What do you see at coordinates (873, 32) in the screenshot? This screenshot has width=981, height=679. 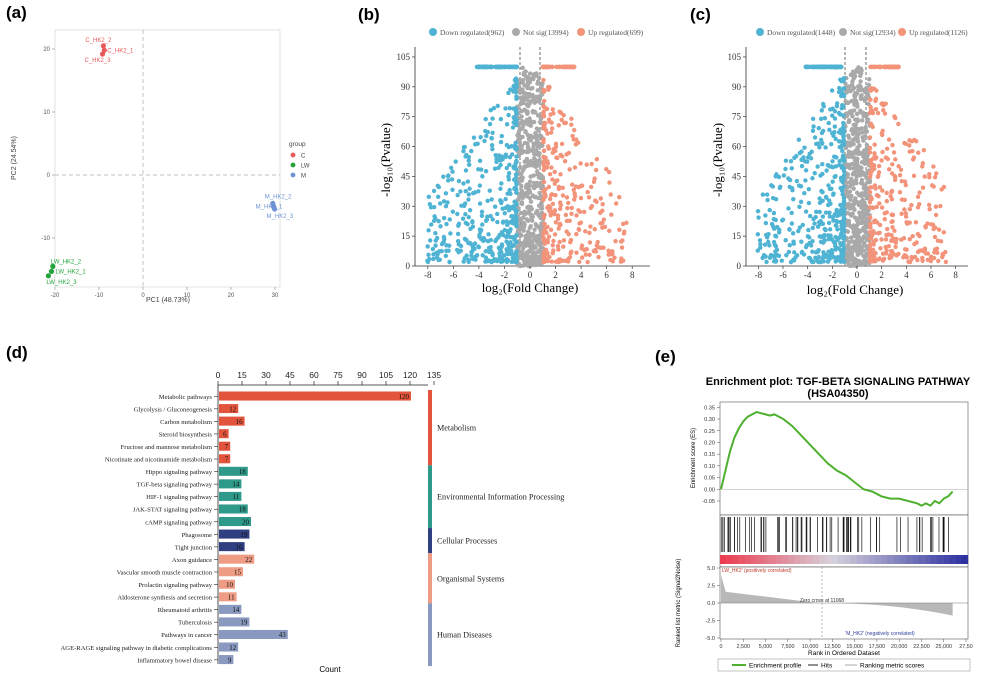 I see `vc-legend-ns: Not sig(12934)` at bounding box center [873, 32].